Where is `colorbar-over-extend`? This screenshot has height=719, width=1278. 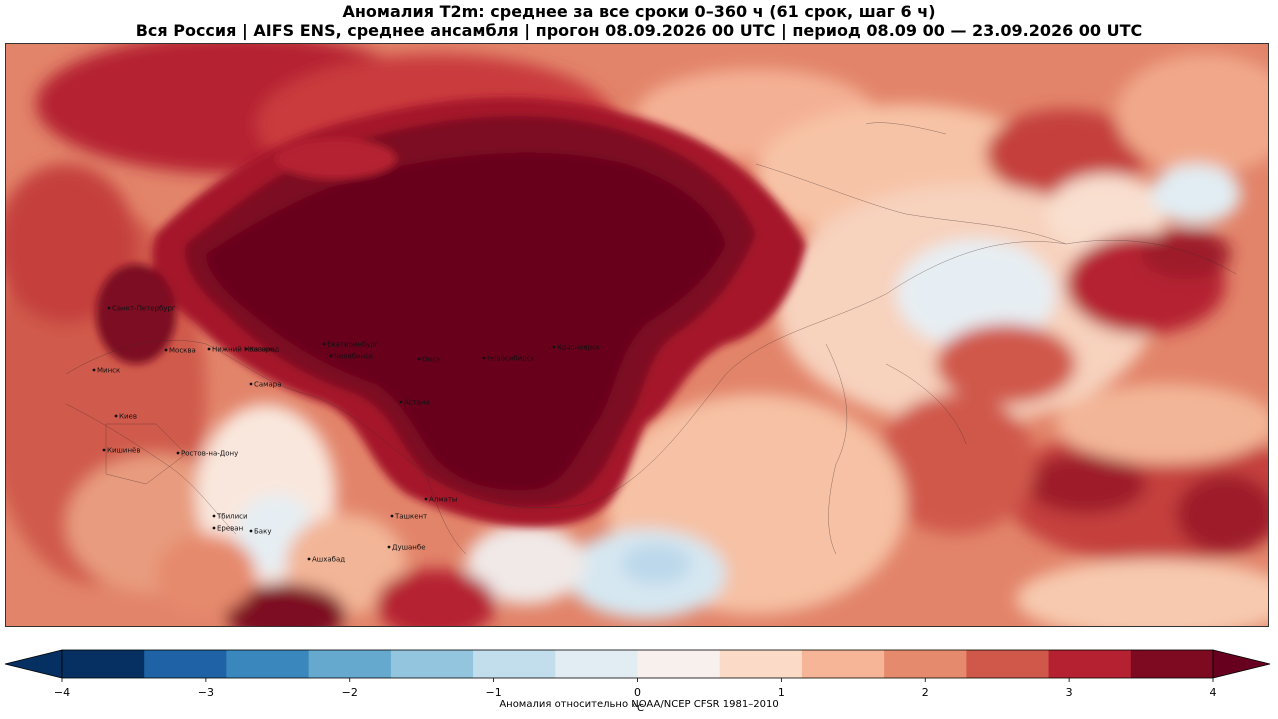
colorbar-over-extend is located at coordinates (1241, 664).